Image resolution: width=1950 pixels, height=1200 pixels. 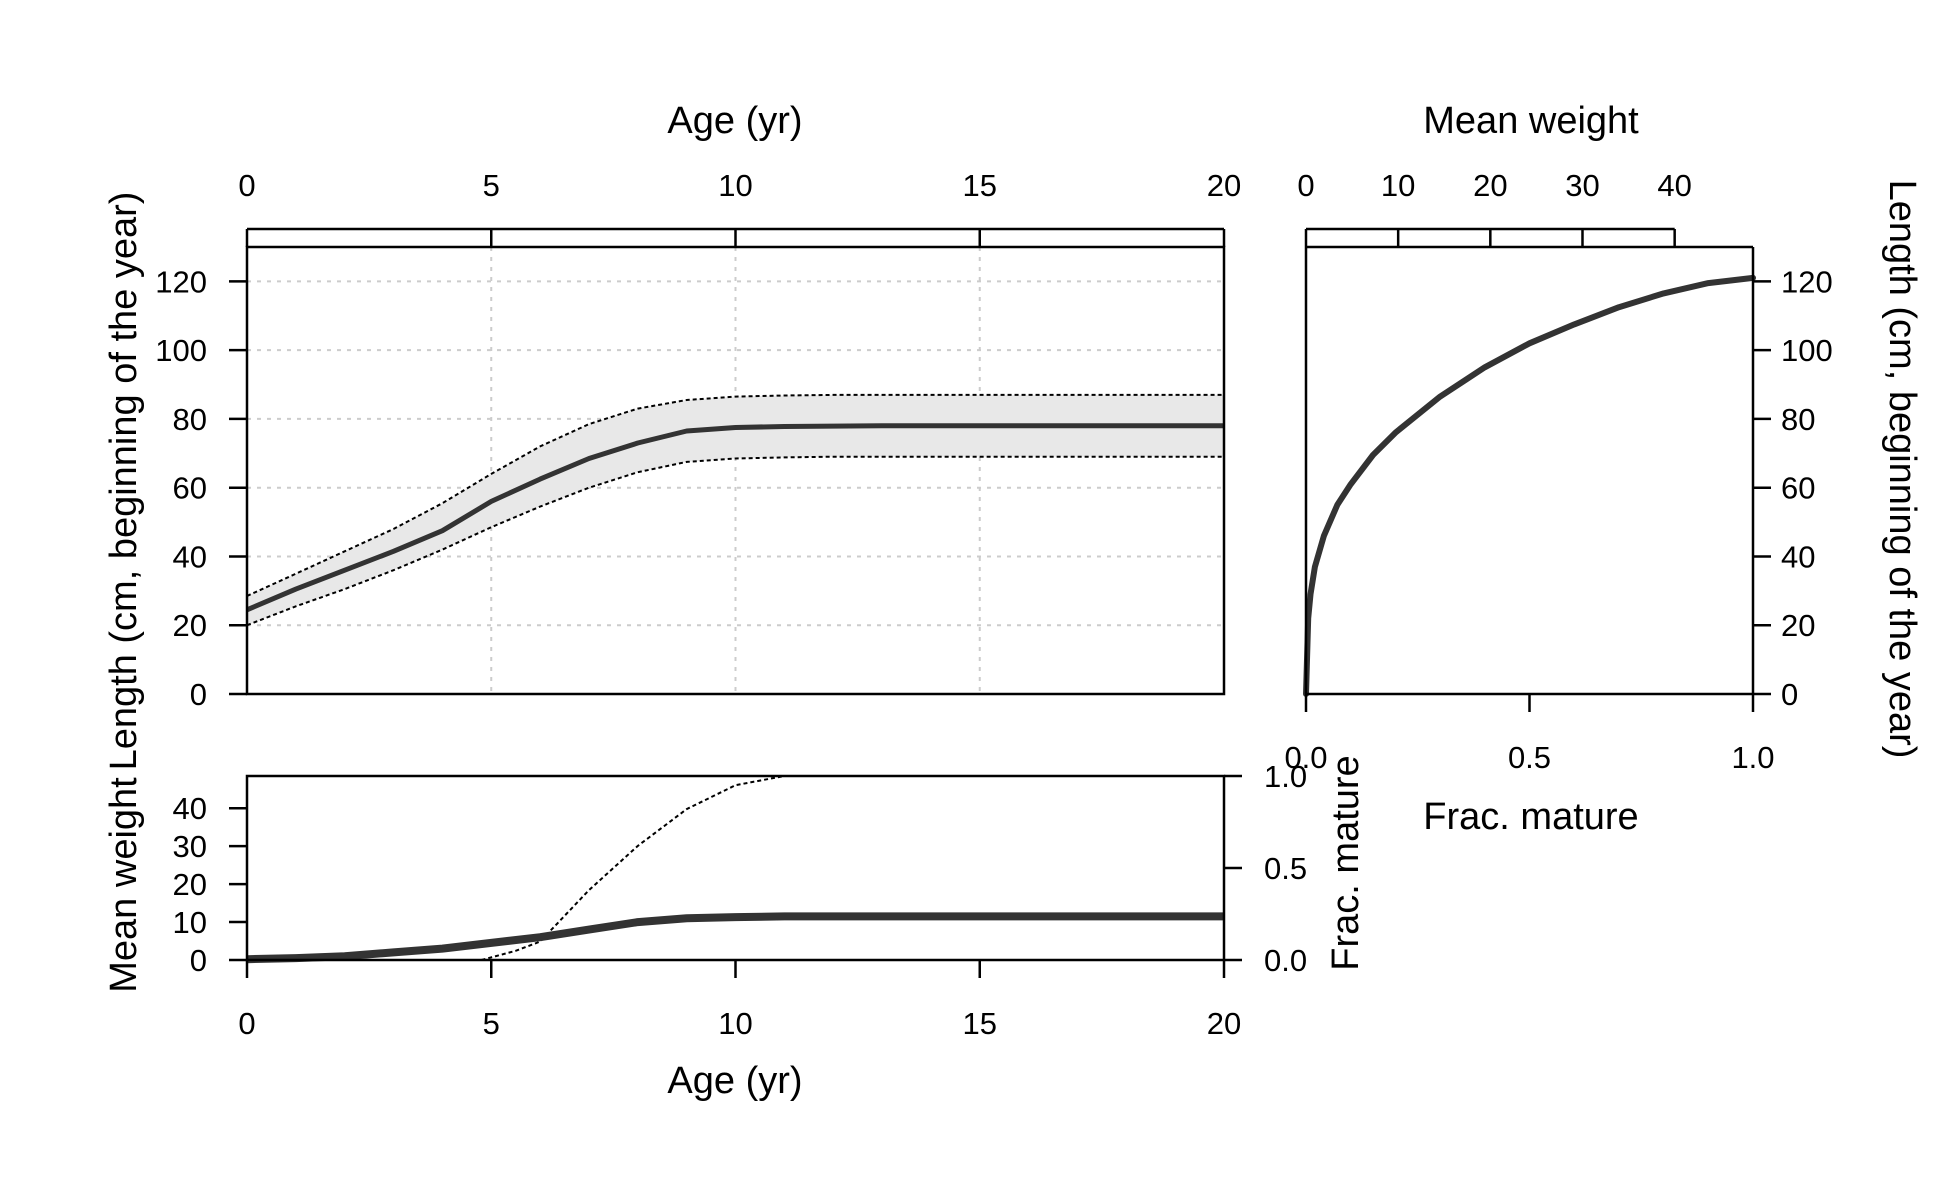 What do you see at coordinates (1807, 281) in the screenshot?
I see `panel2-y-tick-label: 120` at bounding box center [1807, 281].